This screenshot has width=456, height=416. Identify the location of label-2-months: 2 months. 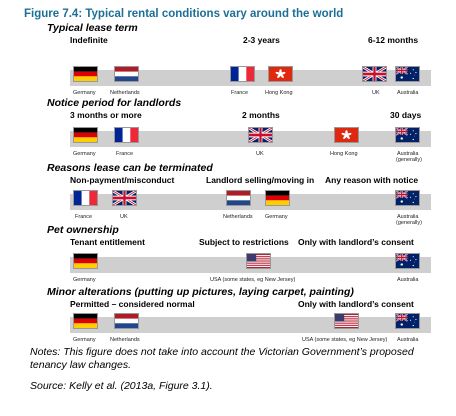
(261, 115).